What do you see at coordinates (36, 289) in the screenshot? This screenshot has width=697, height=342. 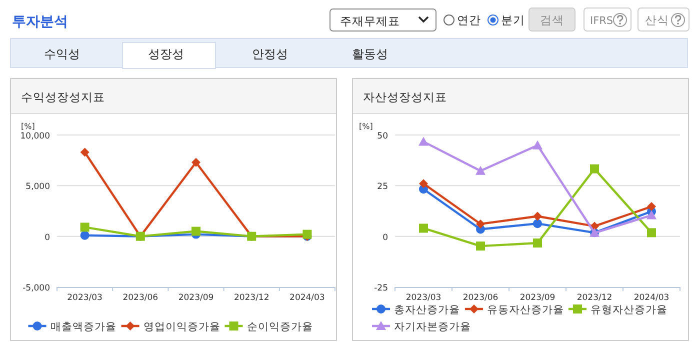 I see `y-tick-label: -5,000` at bounding box center [36, 289].